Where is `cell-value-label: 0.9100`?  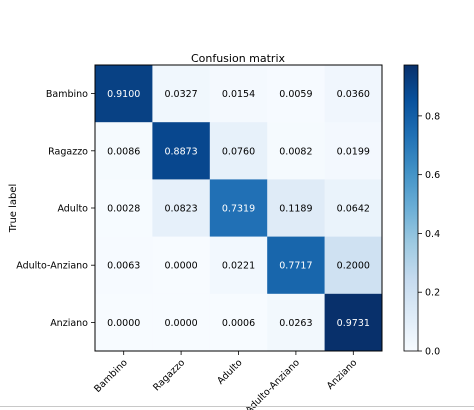 cell-value-label: 0.9100 is located at coordinates (123, 94).